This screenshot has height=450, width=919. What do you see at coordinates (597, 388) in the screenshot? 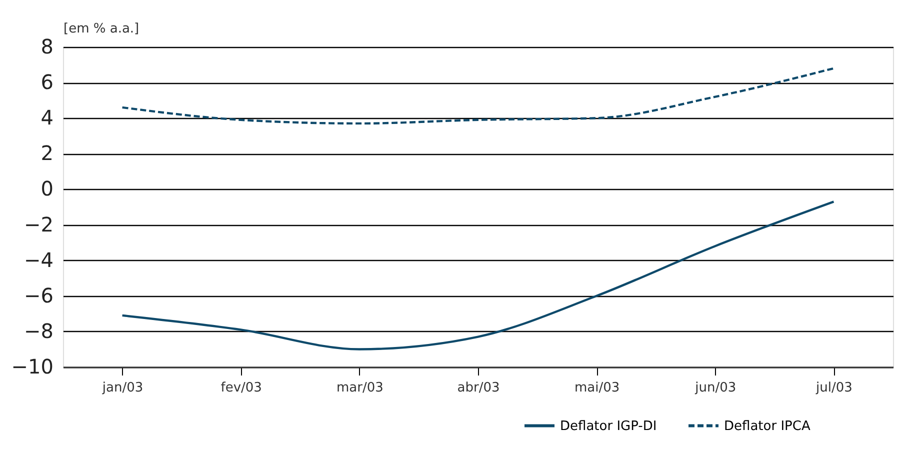
I see `x-tick-label: mai/03` at bounding box center [597, 388].